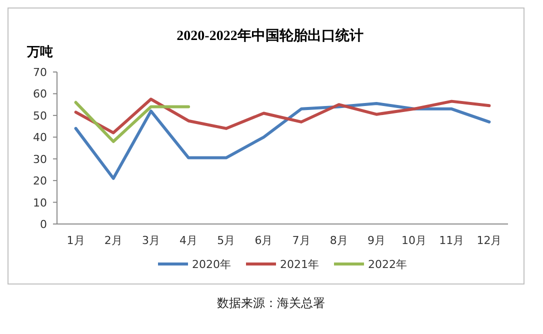  What do you see at coordinates (43, 224) in the screenshot?
I see `y-tick-label: 0` at bounding box center [43, 224].